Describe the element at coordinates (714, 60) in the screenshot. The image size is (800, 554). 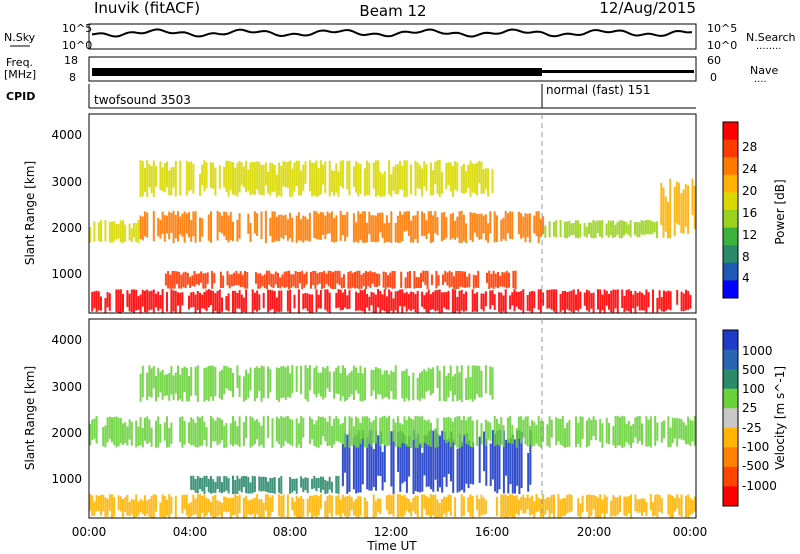
I see `freq-right-tick-top: 60` at that location.